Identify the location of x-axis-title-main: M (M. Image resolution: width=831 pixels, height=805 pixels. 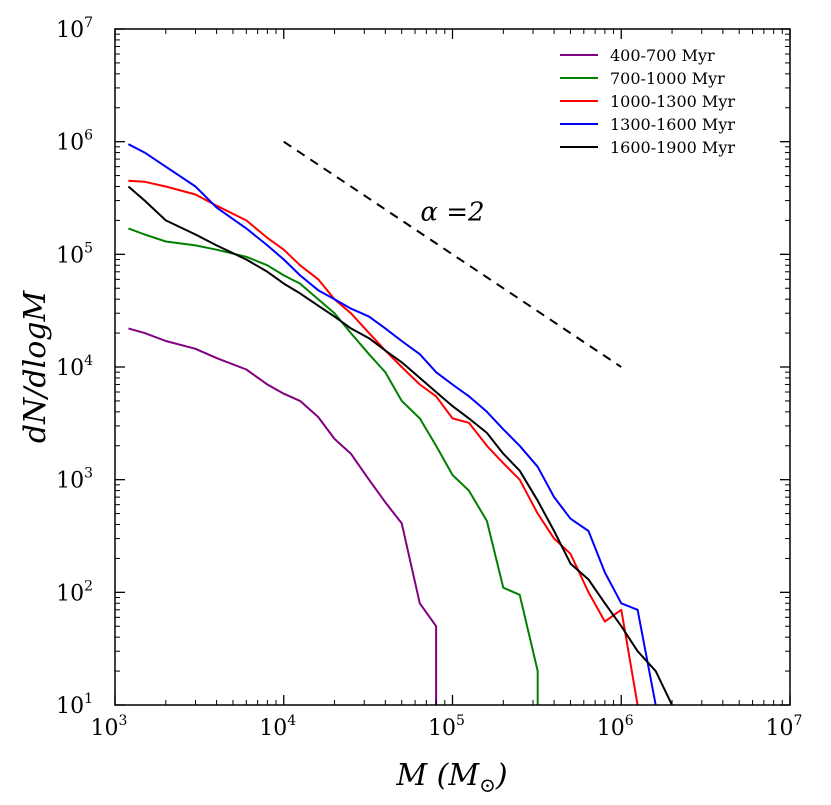
(437, 775).